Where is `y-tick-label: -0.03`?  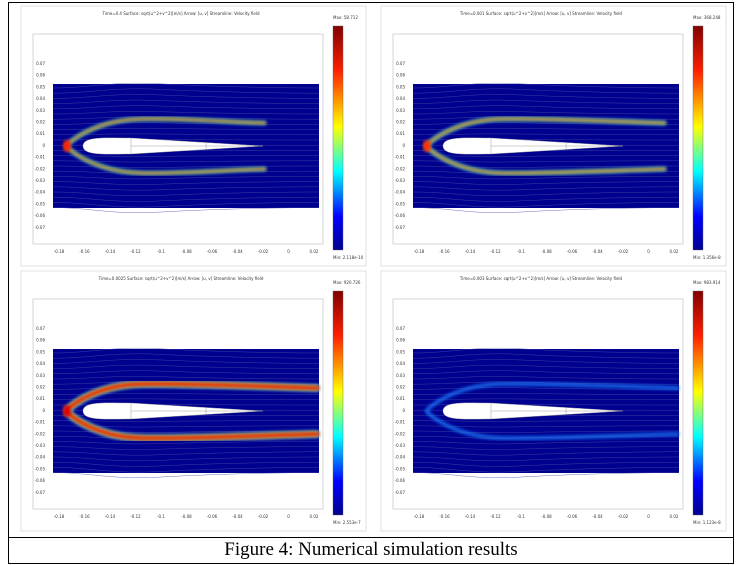 y-tick-label: -0.03 is located at coordinates (400, 180).